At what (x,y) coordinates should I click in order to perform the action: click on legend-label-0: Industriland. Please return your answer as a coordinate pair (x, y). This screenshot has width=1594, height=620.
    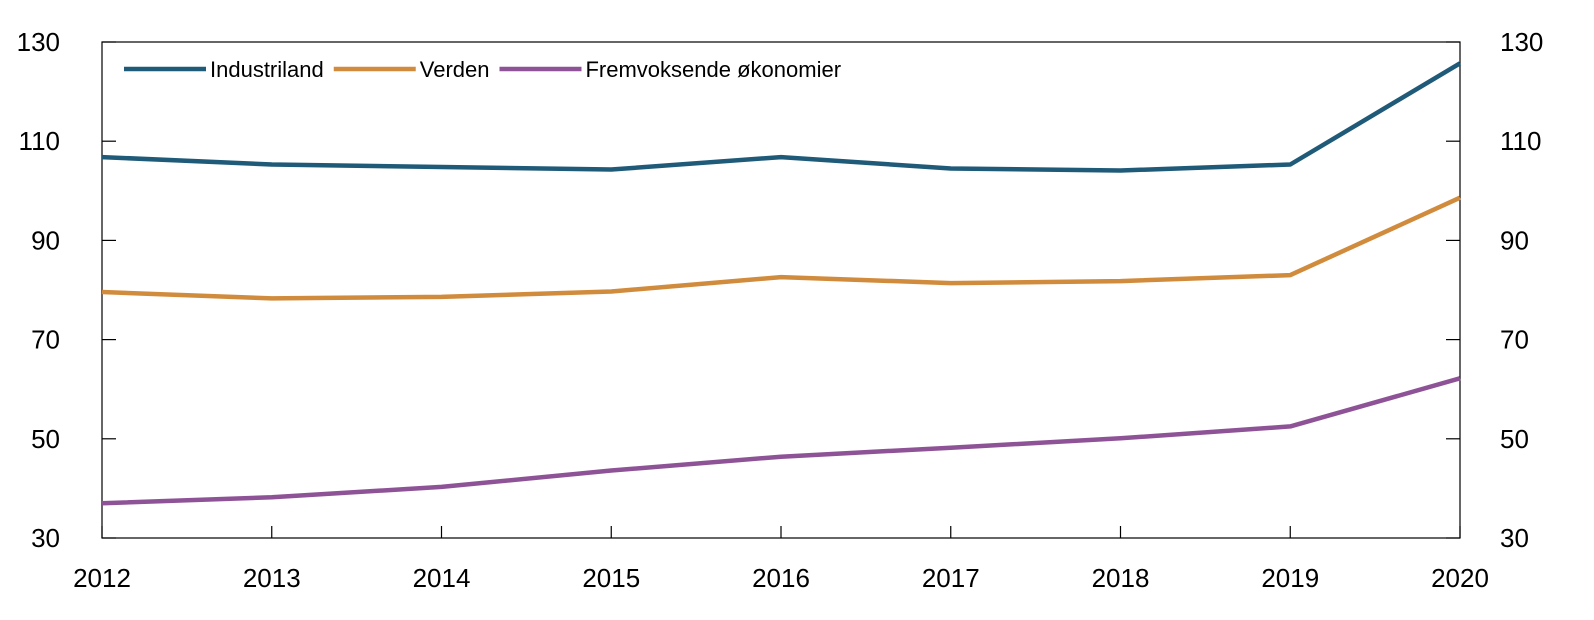
    Looking at the image, I should click on (267, 69).